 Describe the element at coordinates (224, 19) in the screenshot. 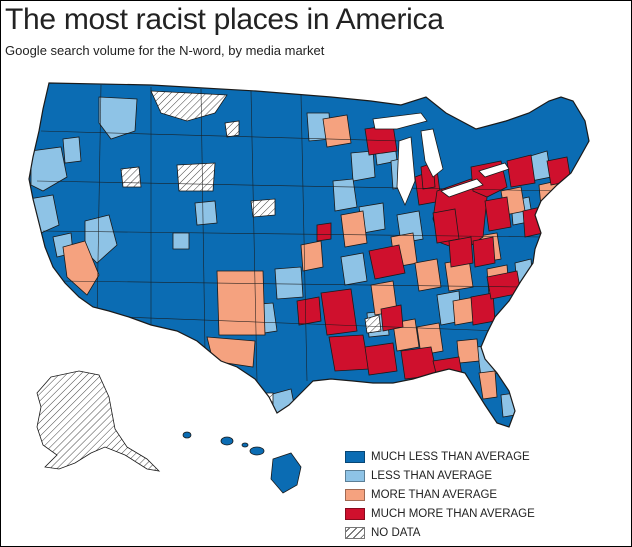

I see `map-title: The most racist places in America` at that location.